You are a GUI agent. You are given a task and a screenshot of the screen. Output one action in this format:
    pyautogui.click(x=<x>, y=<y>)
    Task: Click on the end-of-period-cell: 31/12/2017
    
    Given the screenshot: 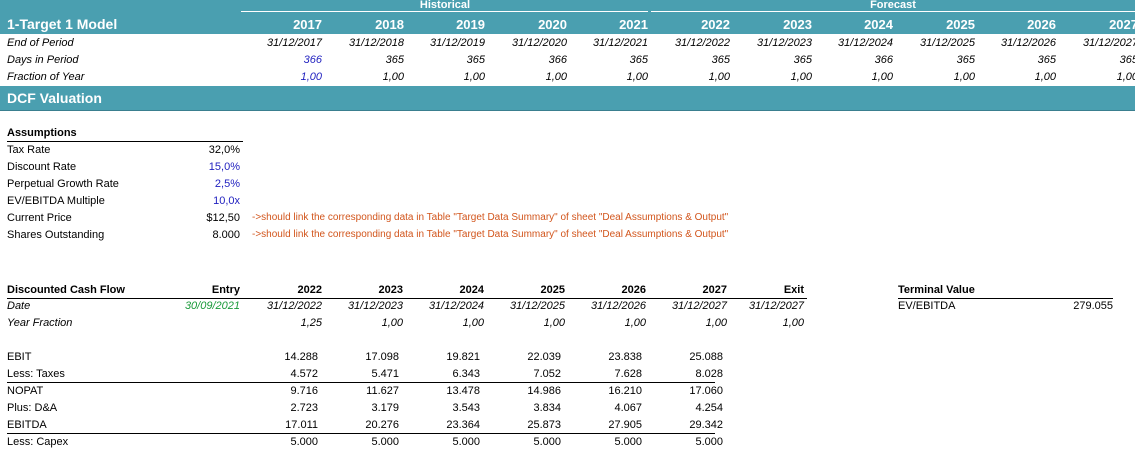 What is the action you would take?
    pyautogui.click(x=294, y=43)
    